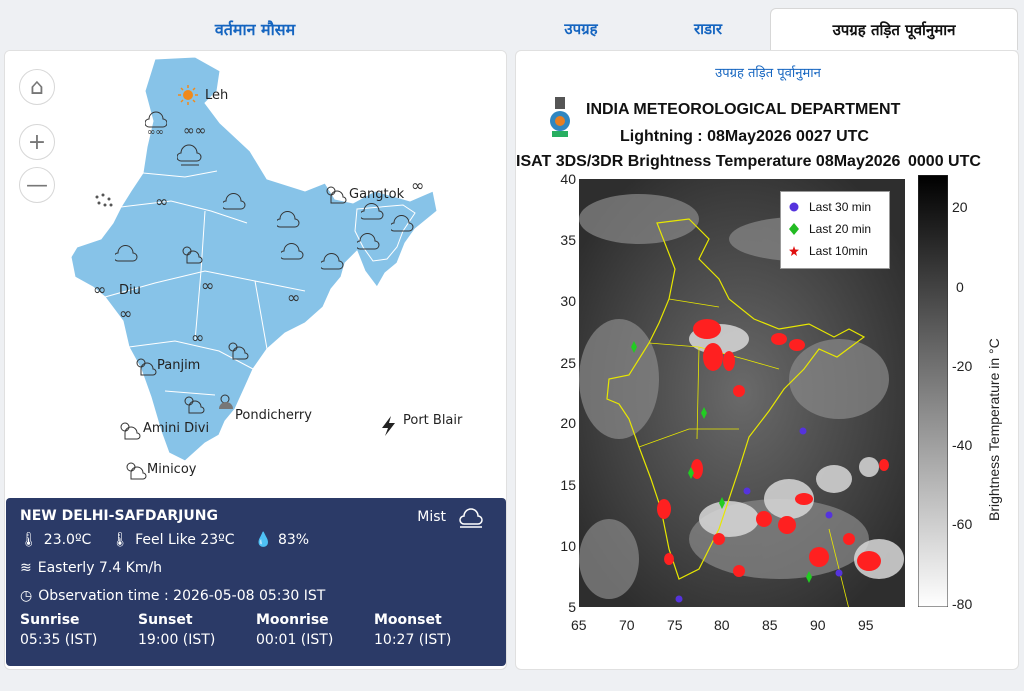 This screenshot has width=1024, height=691. Describe the element at coordinates (794, 207) in the screenshot. I see `purple-dot-icon` at that location.